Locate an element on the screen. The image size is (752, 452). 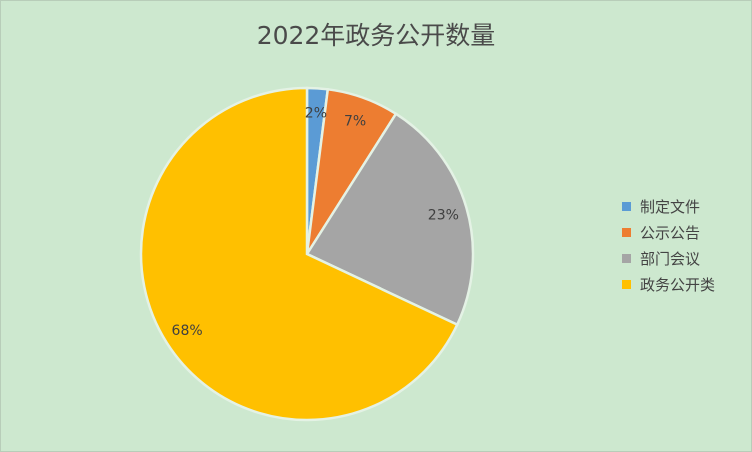
legend-label: 制定文件 is located at coordinates (670, 206).